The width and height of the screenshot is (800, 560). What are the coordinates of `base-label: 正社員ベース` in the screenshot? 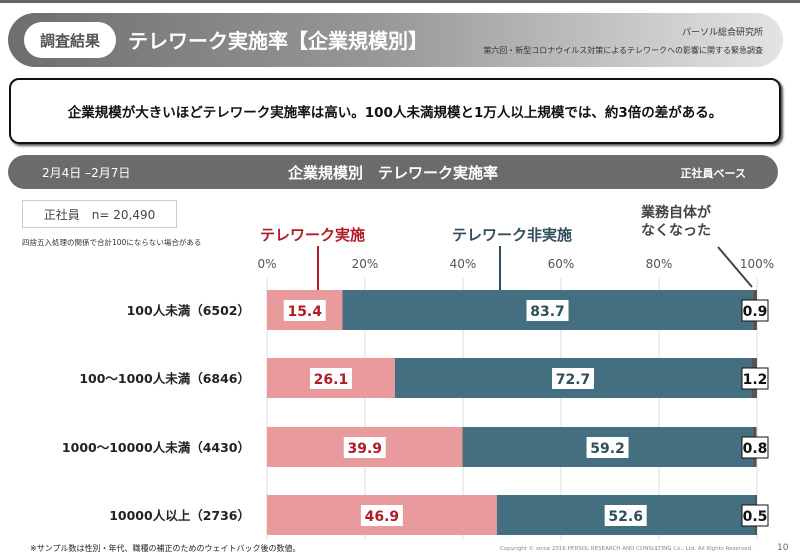 It's located at (713, 173).